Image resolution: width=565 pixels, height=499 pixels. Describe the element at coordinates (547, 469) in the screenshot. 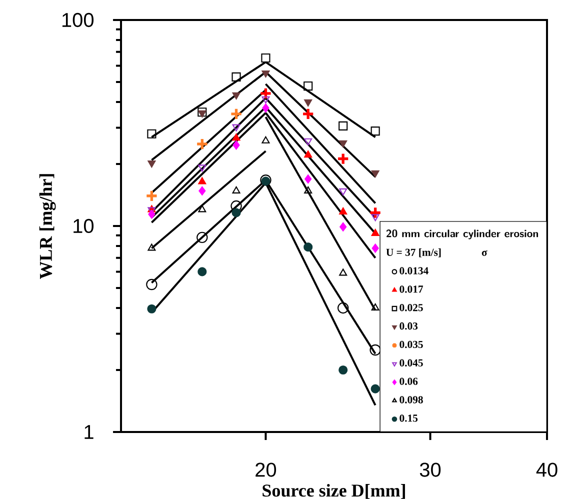

I see `x-tick-label: 40` at that location.